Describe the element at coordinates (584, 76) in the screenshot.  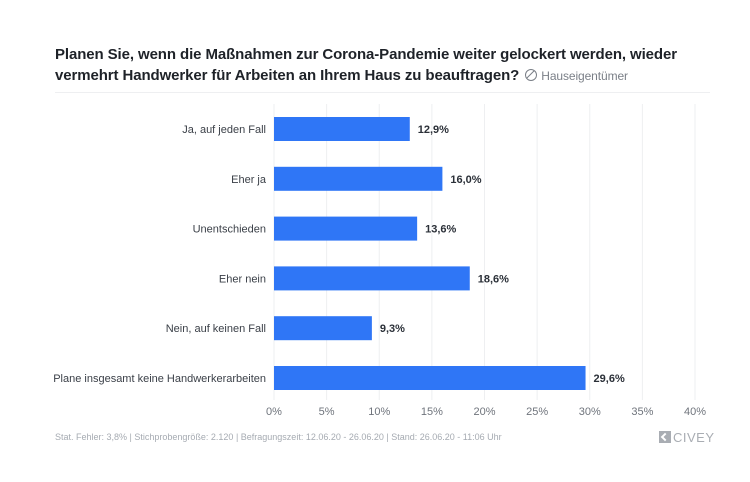
I see `audience-label: Hauseigentümer` at that location.